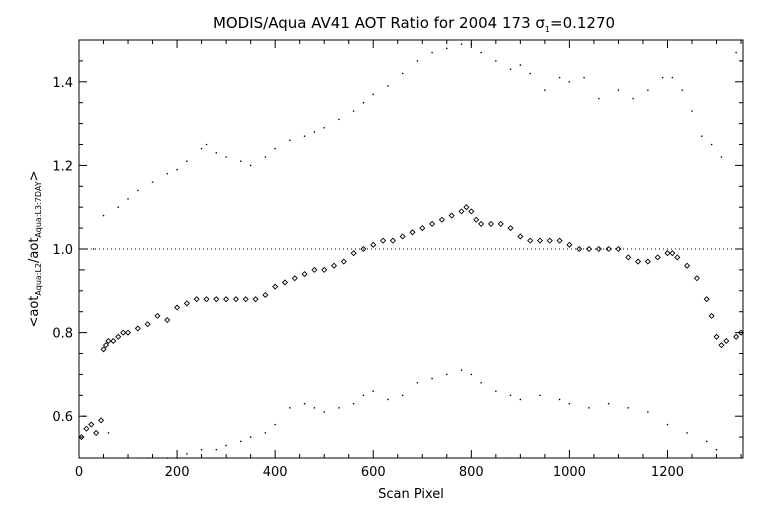 The image size is (768, 512). Describe the element at coordinates (62, 417) in the screenshot. I see `y-tick-label: 0.6` at that location.